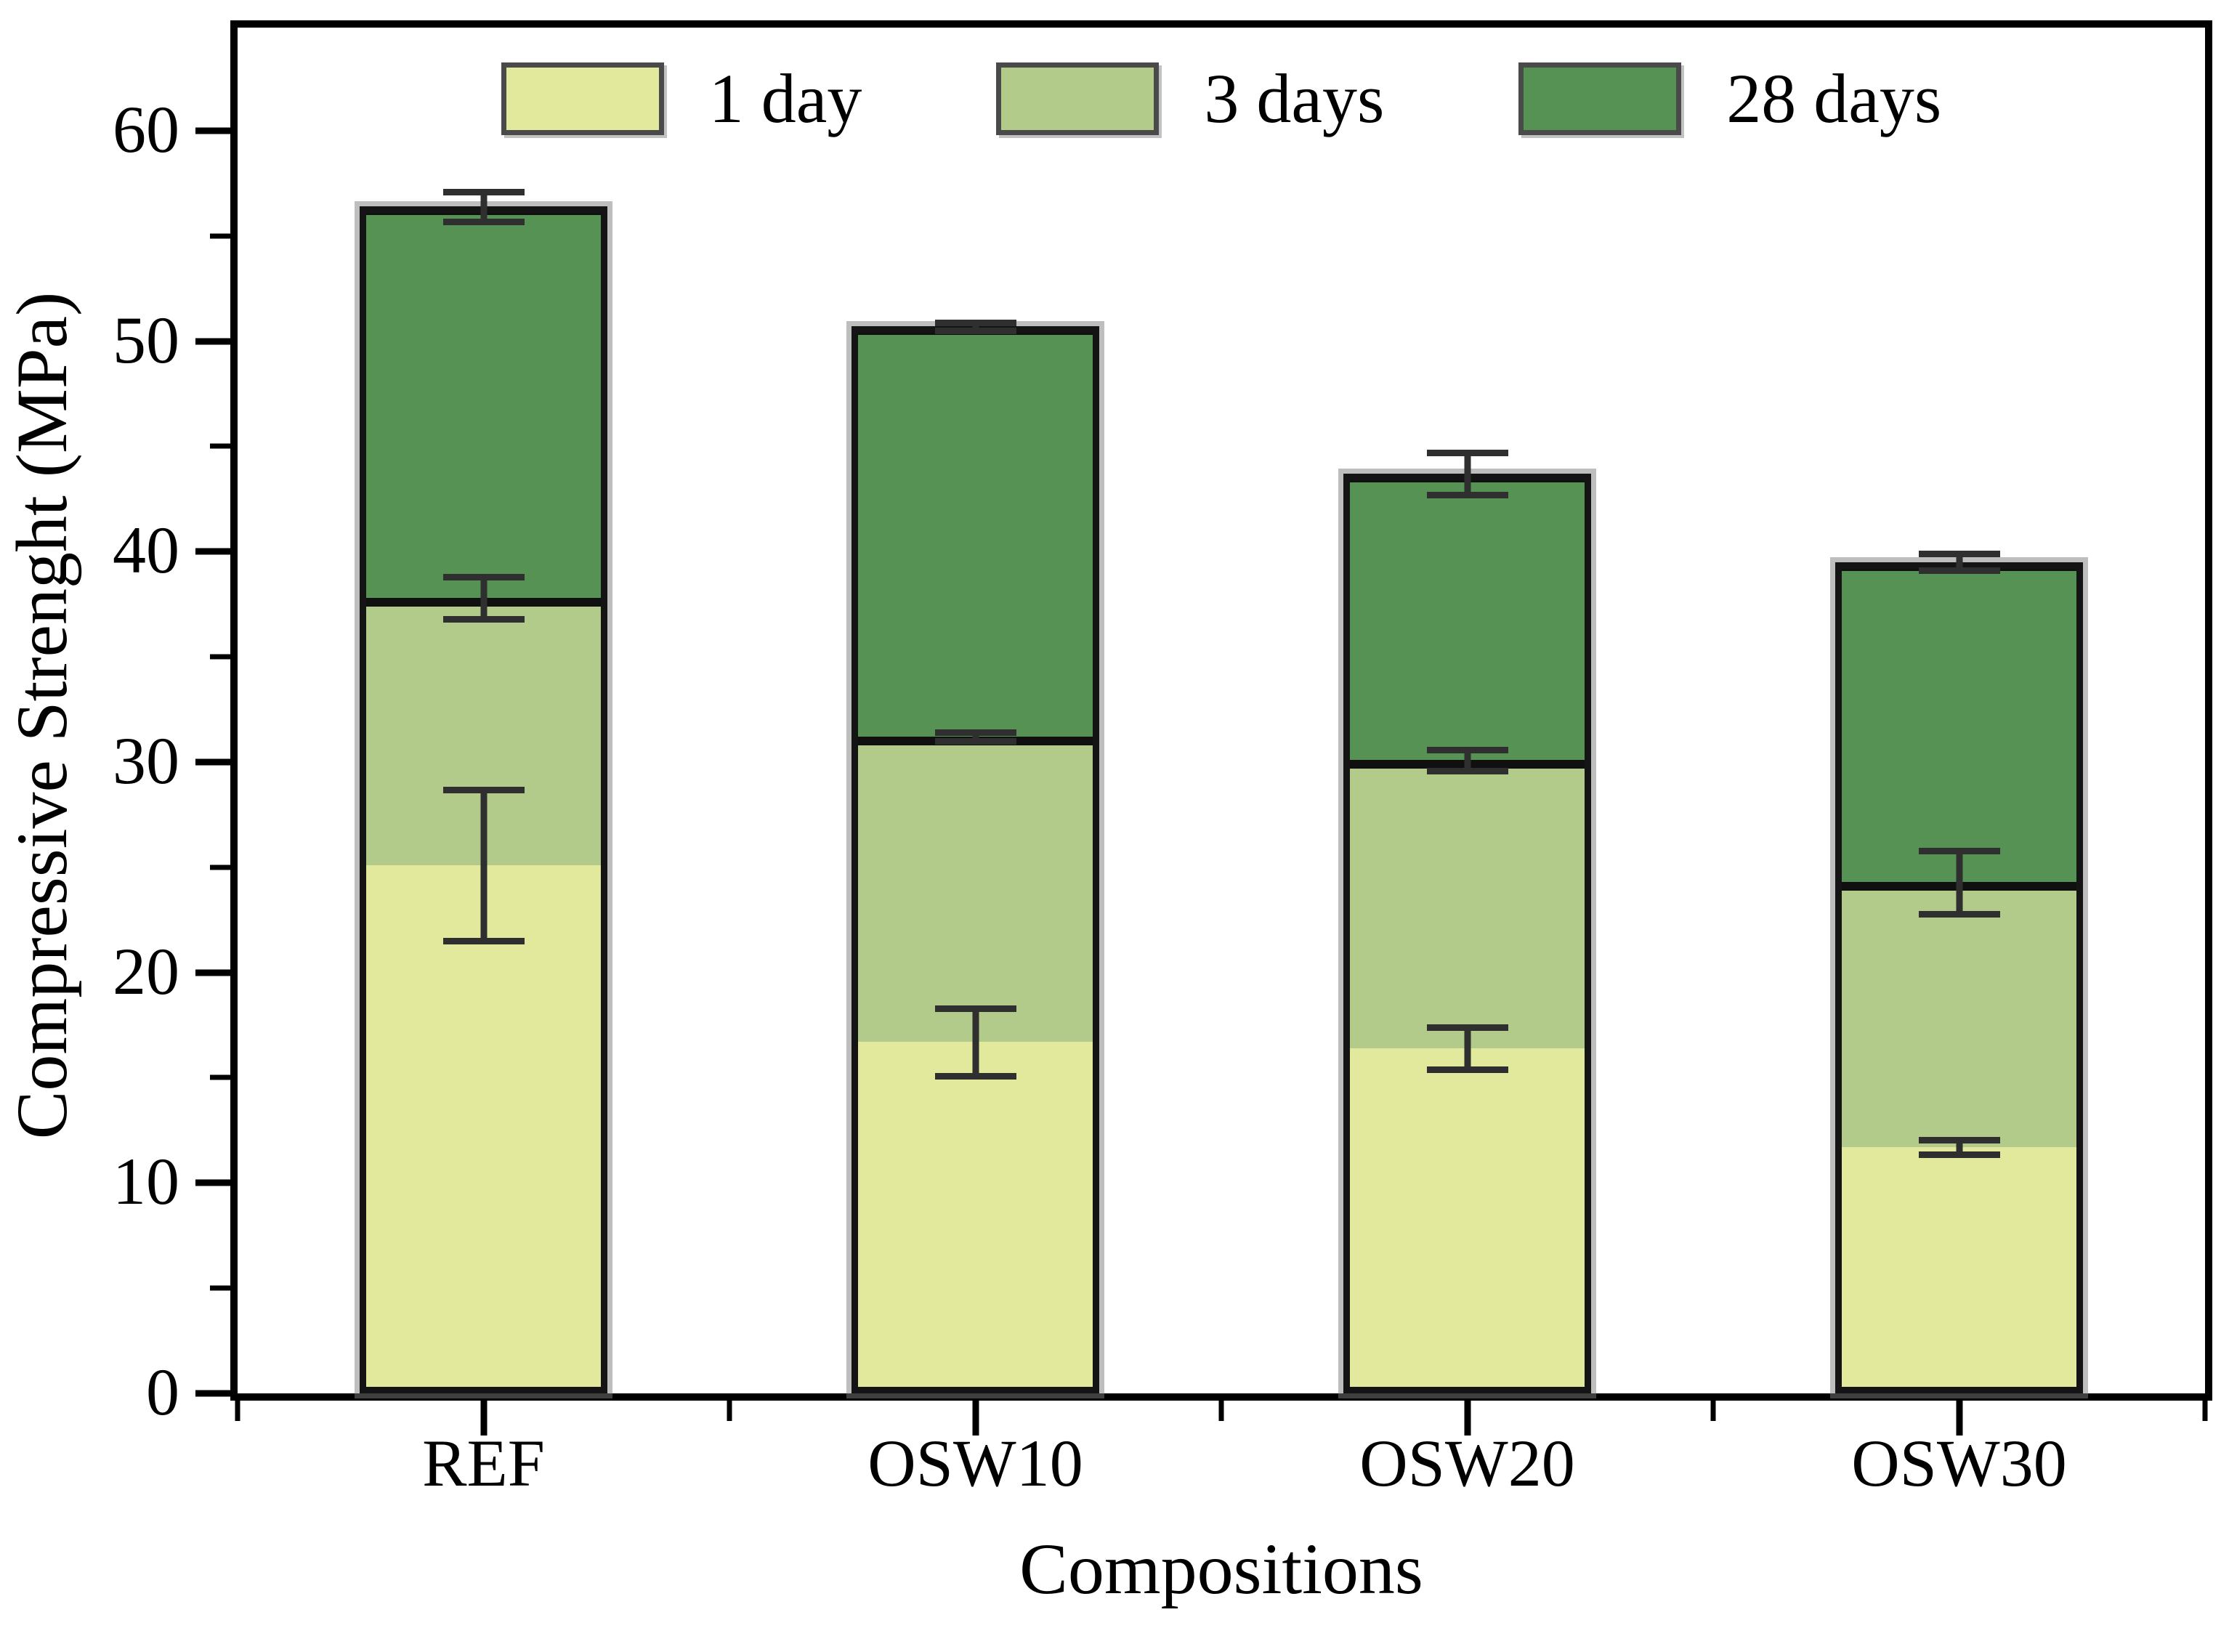 The image size is (2237, 1652). I want to click on x-tick-label-REF: REF, so click(483, 1463).